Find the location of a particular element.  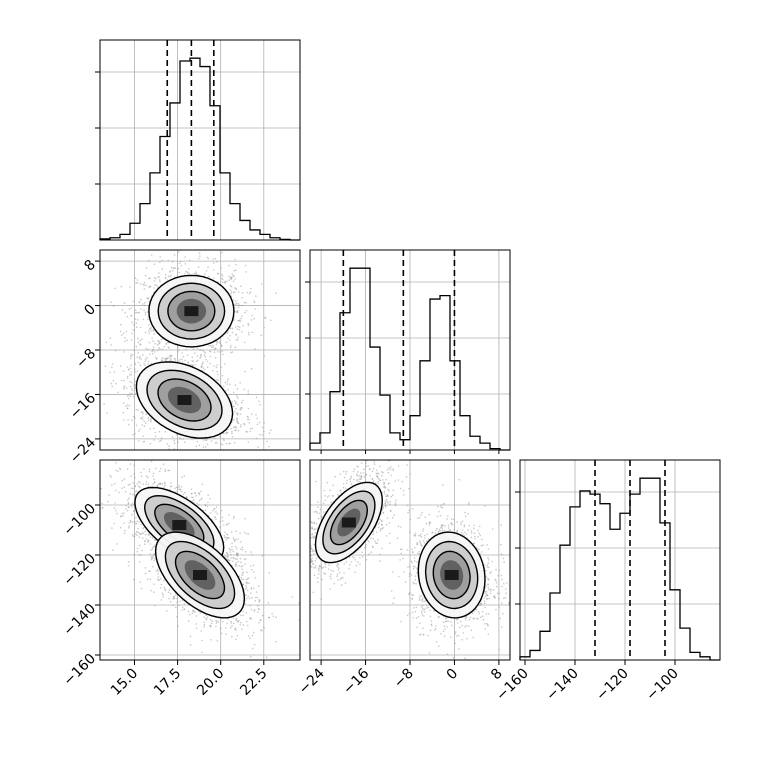

density-peak is located at coordinates (191, 311).